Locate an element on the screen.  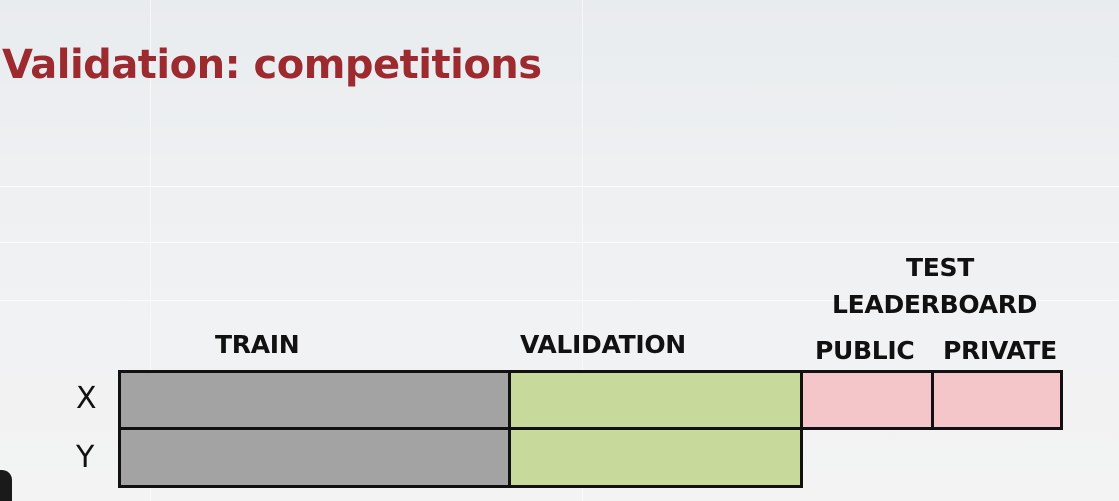
private-label: PRIVATE is located at coordinates (1000, 350).